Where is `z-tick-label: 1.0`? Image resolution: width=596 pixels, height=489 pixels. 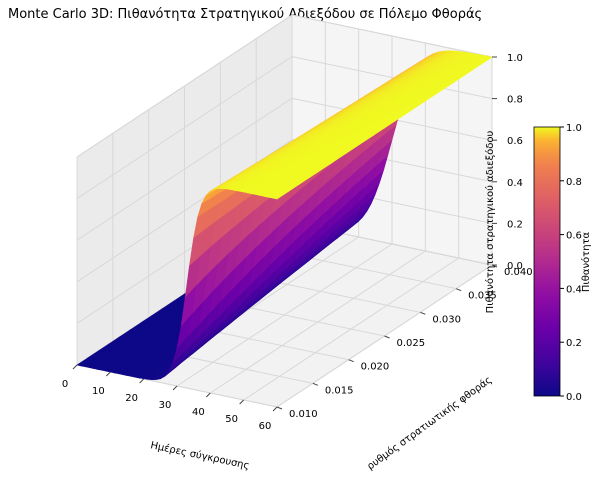
z-tick-label: 1.0 is located at coordinates (515, 58).